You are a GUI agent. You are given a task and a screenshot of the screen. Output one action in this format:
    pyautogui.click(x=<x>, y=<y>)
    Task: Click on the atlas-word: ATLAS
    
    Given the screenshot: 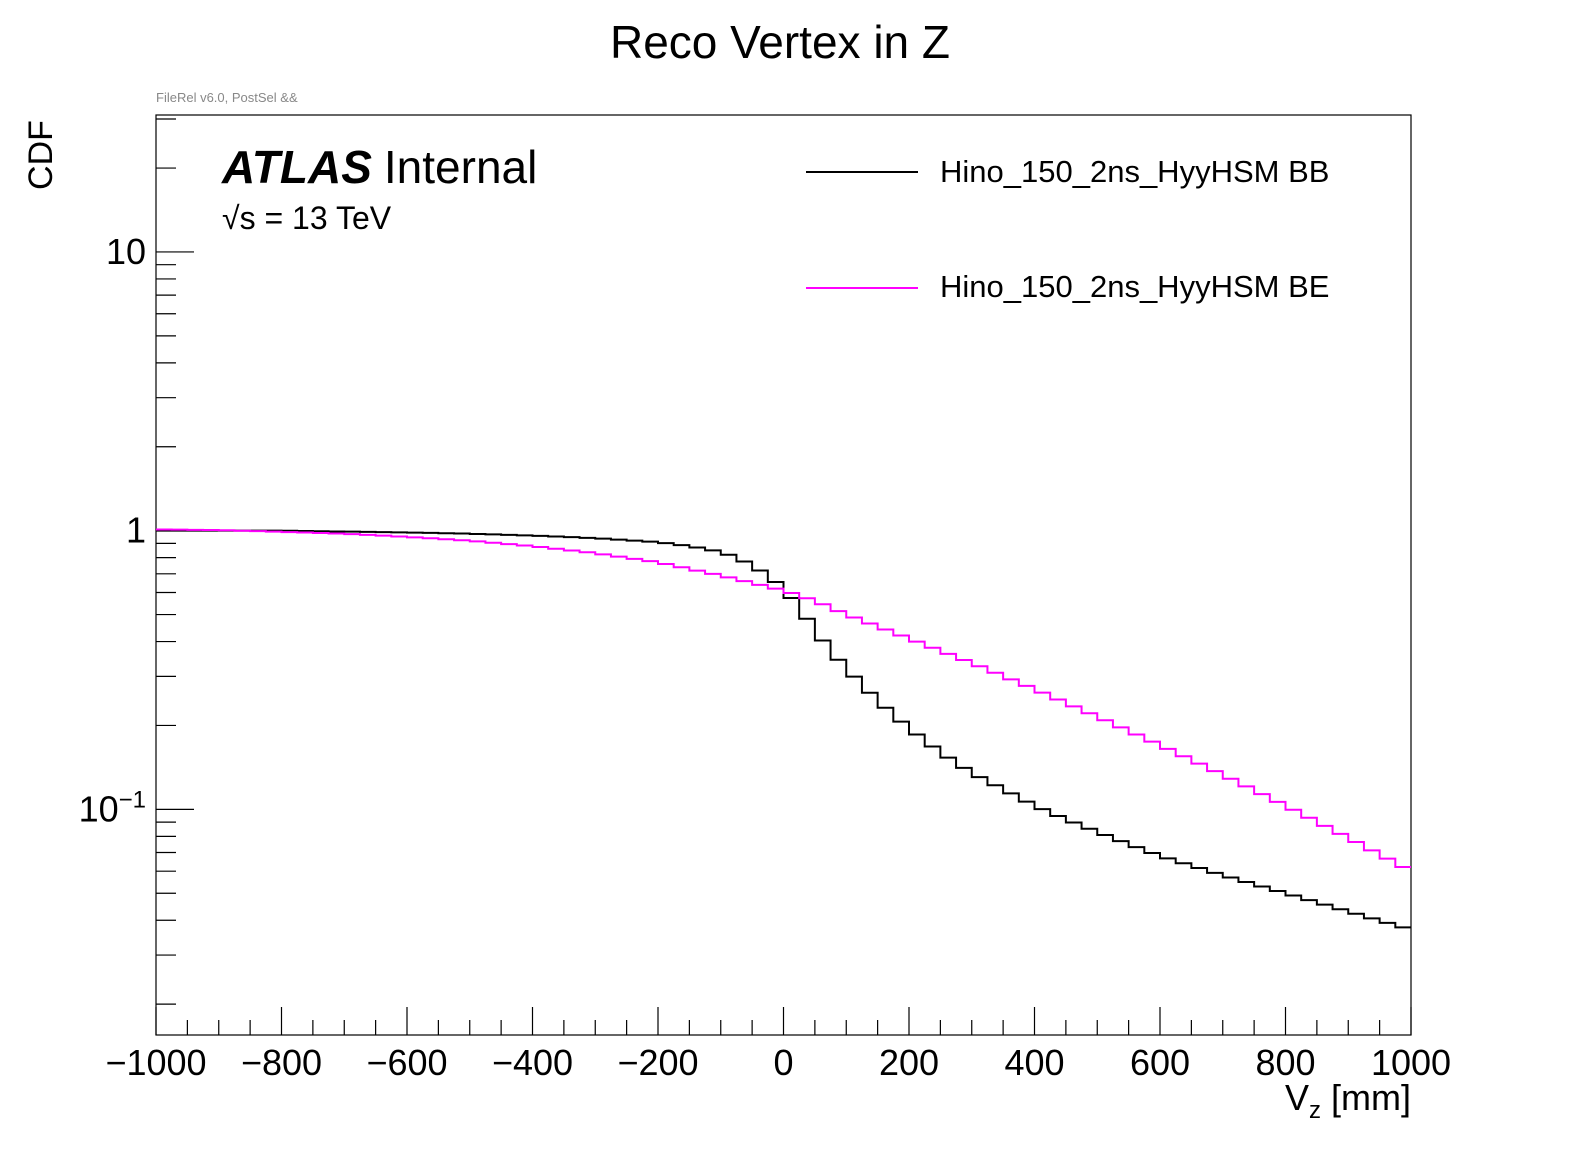 What is the action you would take?
    pyautogui.click(x=296, y=167)
    